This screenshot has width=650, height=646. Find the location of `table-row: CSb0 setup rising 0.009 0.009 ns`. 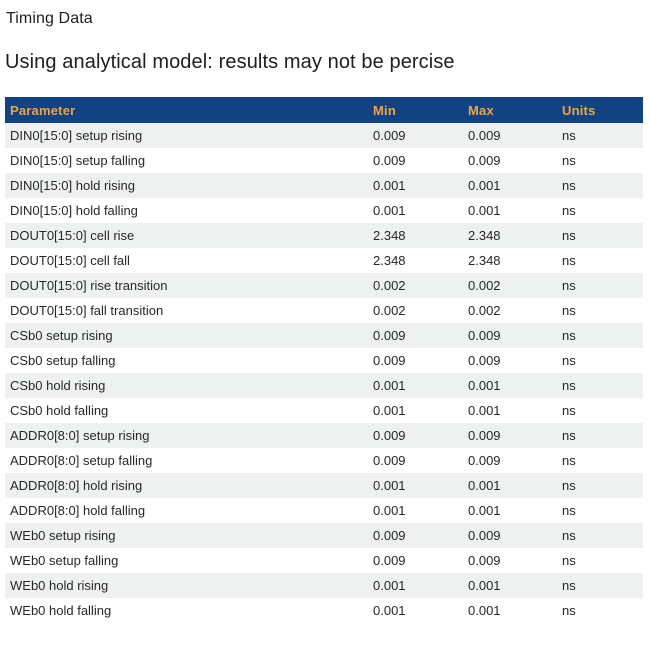

table-row: CSb0 setup rising 0.009 0.009 ns is located at coordinates (324, 335).